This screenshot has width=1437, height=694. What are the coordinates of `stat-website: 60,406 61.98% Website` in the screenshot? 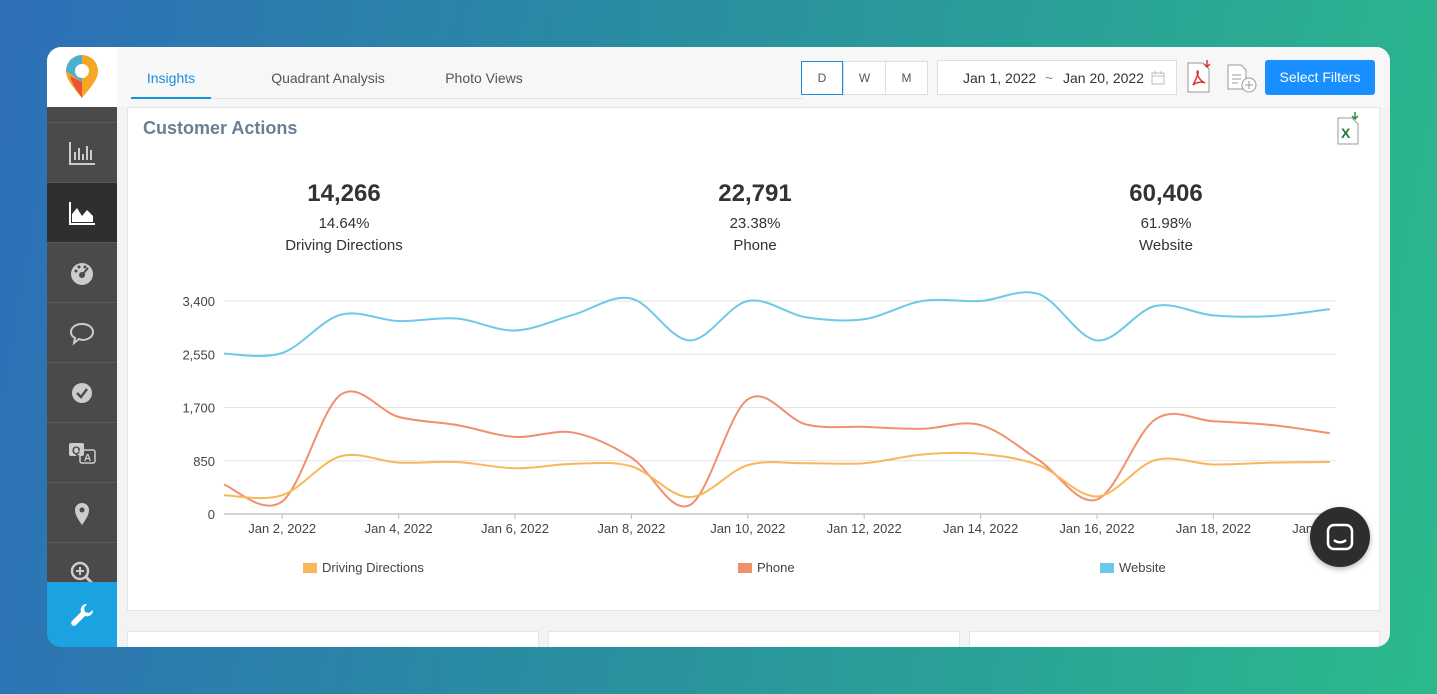 It's located at (1166, 217).